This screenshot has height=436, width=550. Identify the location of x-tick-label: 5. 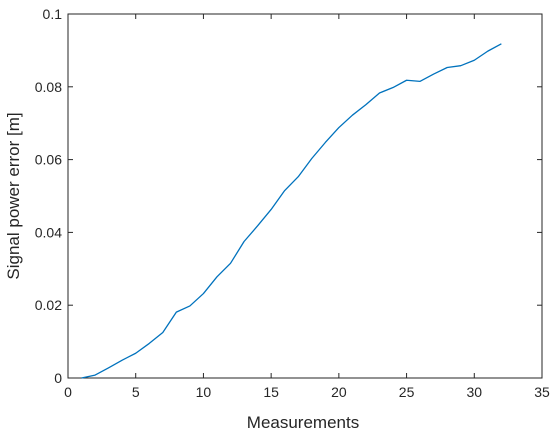
(136, 392).